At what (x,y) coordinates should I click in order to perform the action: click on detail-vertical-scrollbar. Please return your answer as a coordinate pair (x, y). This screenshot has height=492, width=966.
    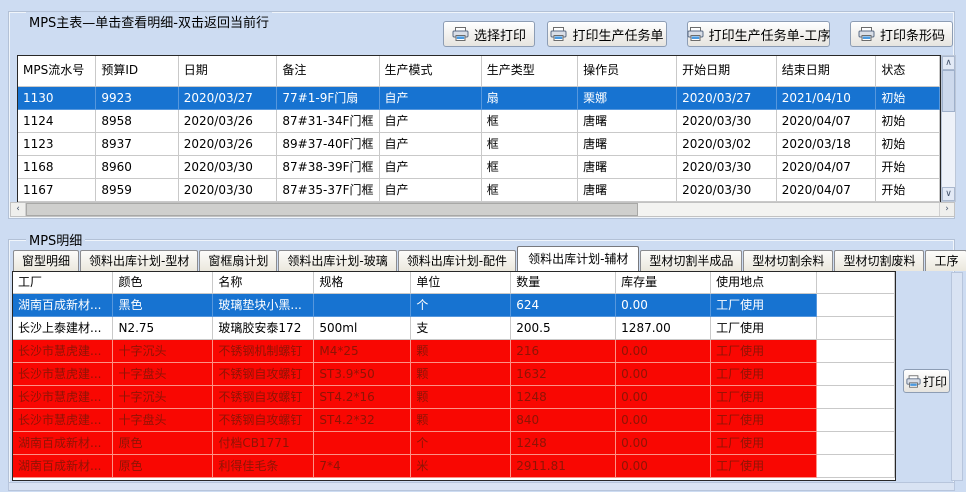
    Looking at the image, I should click on (957, 376).